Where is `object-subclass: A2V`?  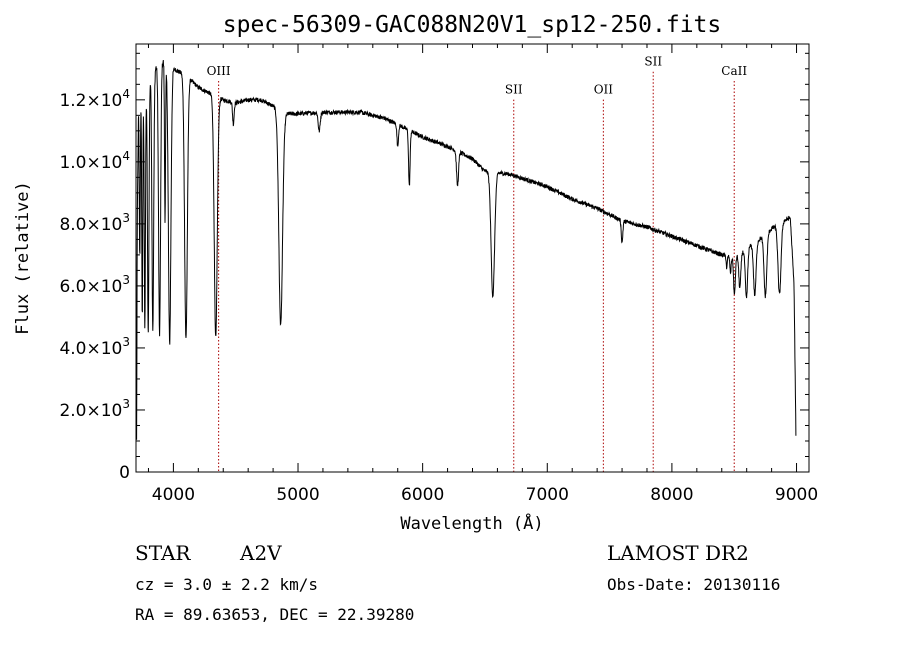
object-subclass: A2V is located at coordinates (260, 553).